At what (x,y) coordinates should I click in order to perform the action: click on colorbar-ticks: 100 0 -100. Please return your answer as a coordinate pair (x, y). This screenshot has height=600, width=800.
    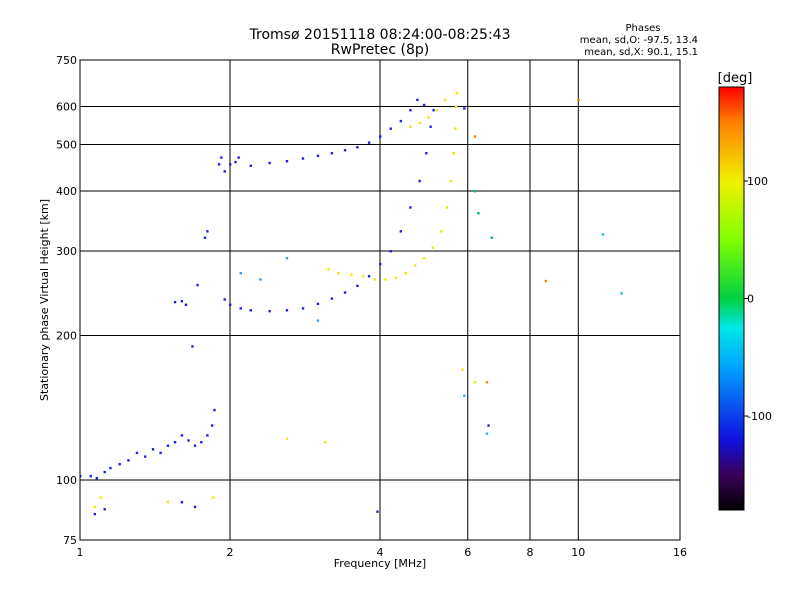
    Looking at the image, I should click on (758, 299).